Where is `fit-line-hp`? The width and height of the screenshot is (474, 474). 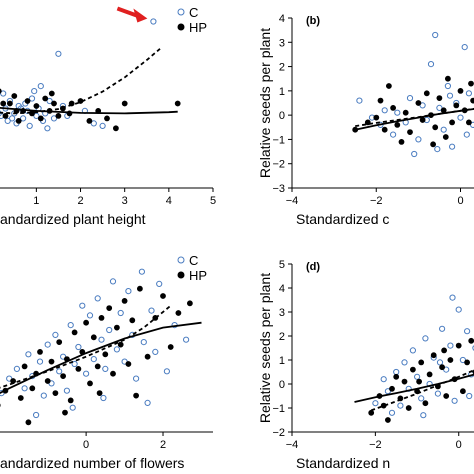 fit-line-hp is located at coordinates (101, 357).